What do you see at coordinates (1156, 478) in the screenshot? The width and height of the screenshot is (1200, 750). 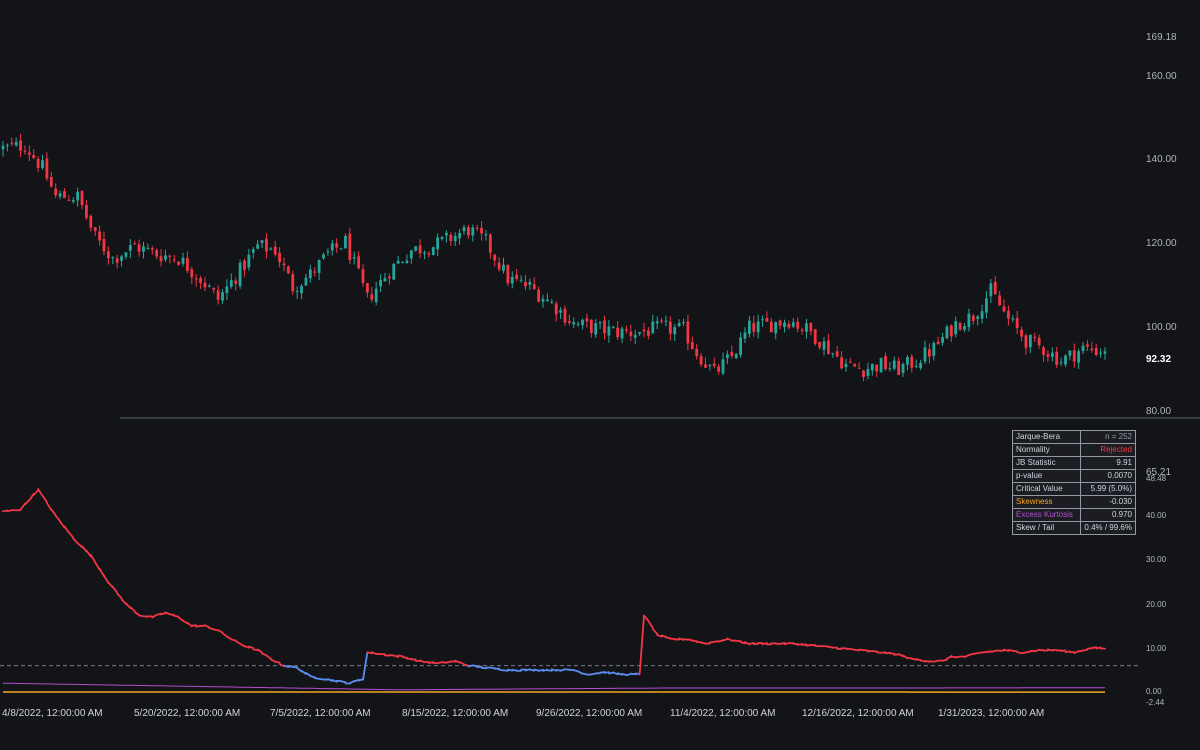 I see `indicator-axis-tick: 48.48` at bounding box center [1156, 478].